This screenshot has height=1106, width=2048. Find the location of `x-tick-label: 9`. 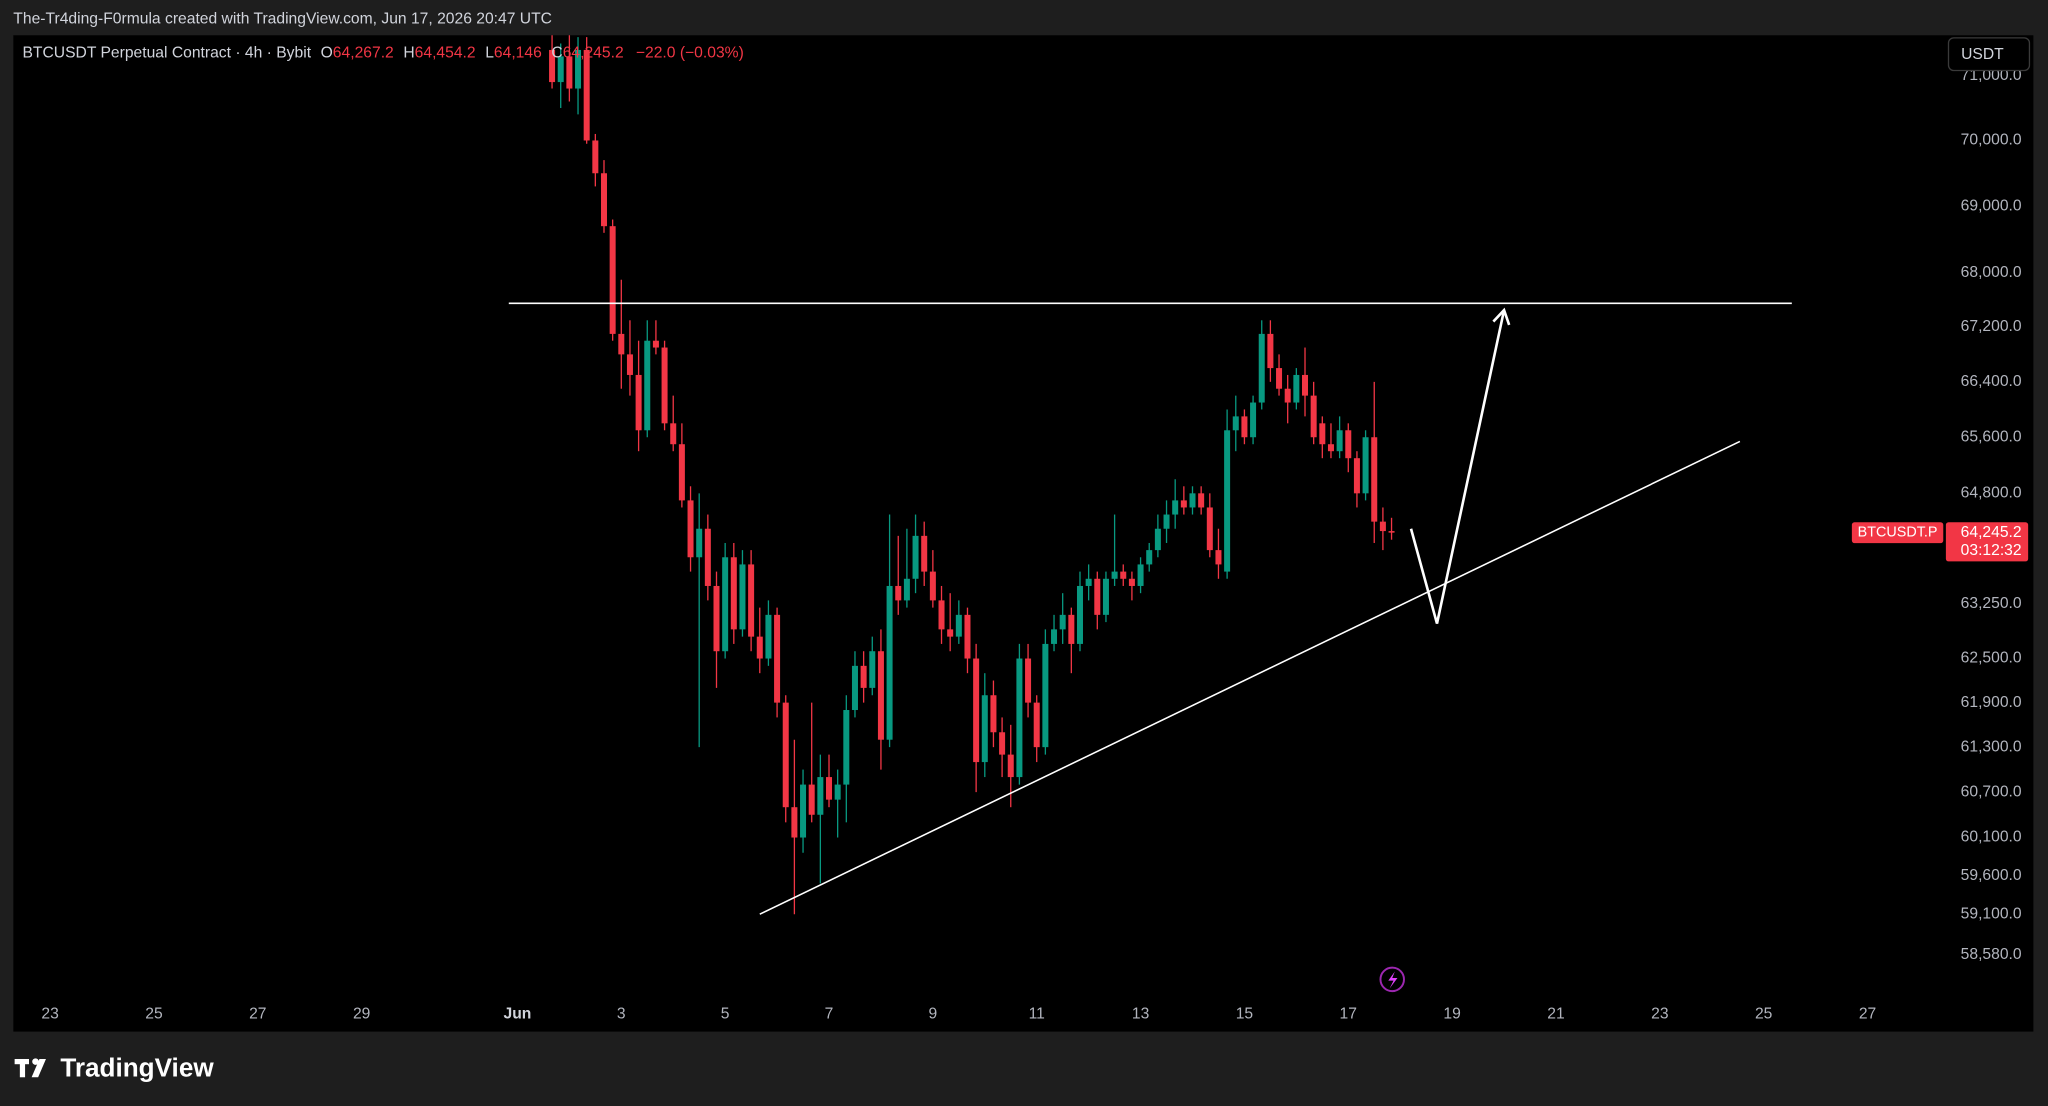

x-tick-label: 9 is located at coordinates (933, 1014).